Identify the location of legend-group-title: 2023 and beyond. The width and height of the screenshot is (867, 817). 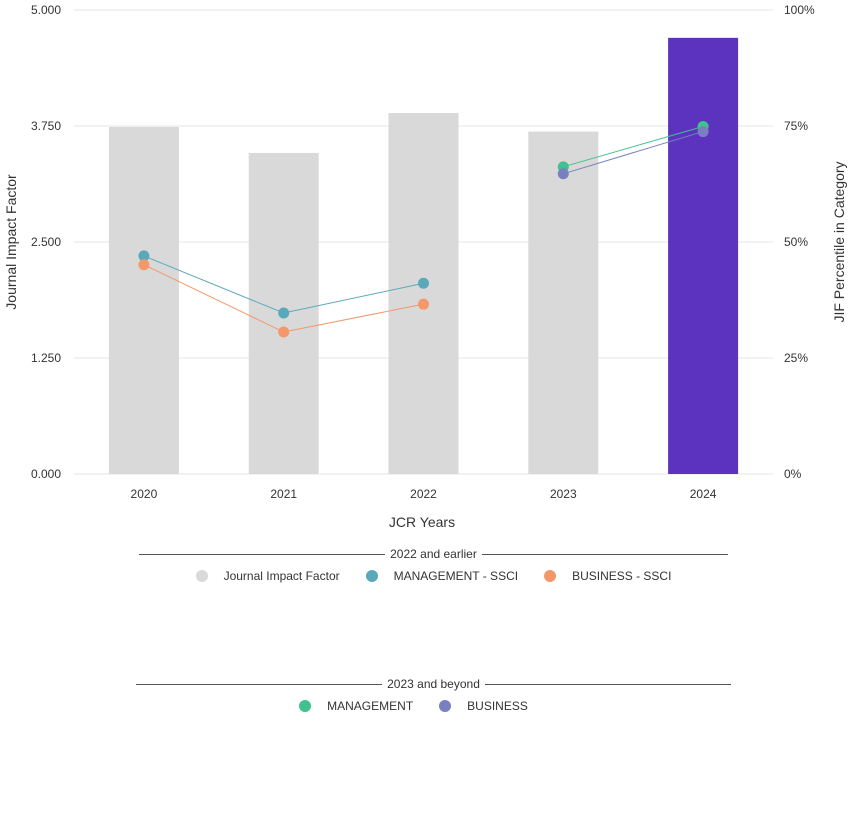
(433, 684).